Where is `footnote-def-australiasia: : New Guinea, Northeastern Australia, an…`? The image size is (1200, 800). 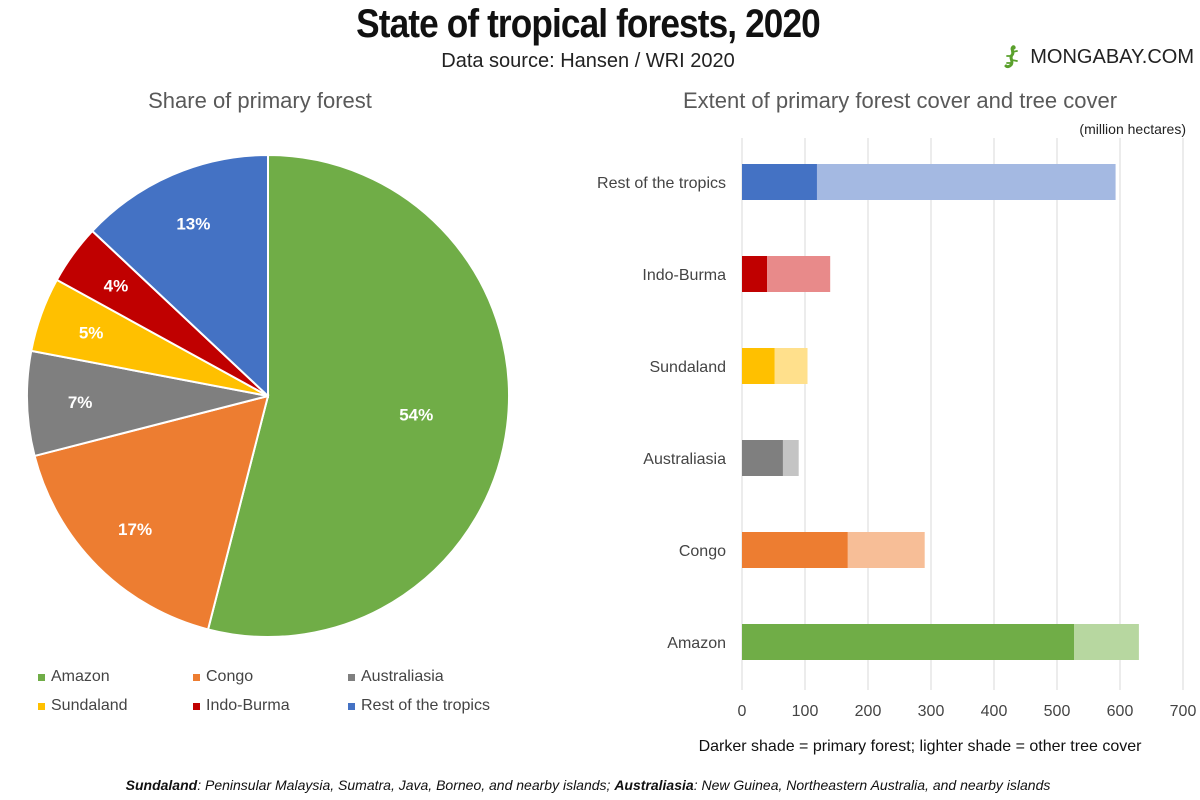
footnote-def-australiasia: : New Guinea, Northeastern Australia, an… is located at coordinates (872, 785).